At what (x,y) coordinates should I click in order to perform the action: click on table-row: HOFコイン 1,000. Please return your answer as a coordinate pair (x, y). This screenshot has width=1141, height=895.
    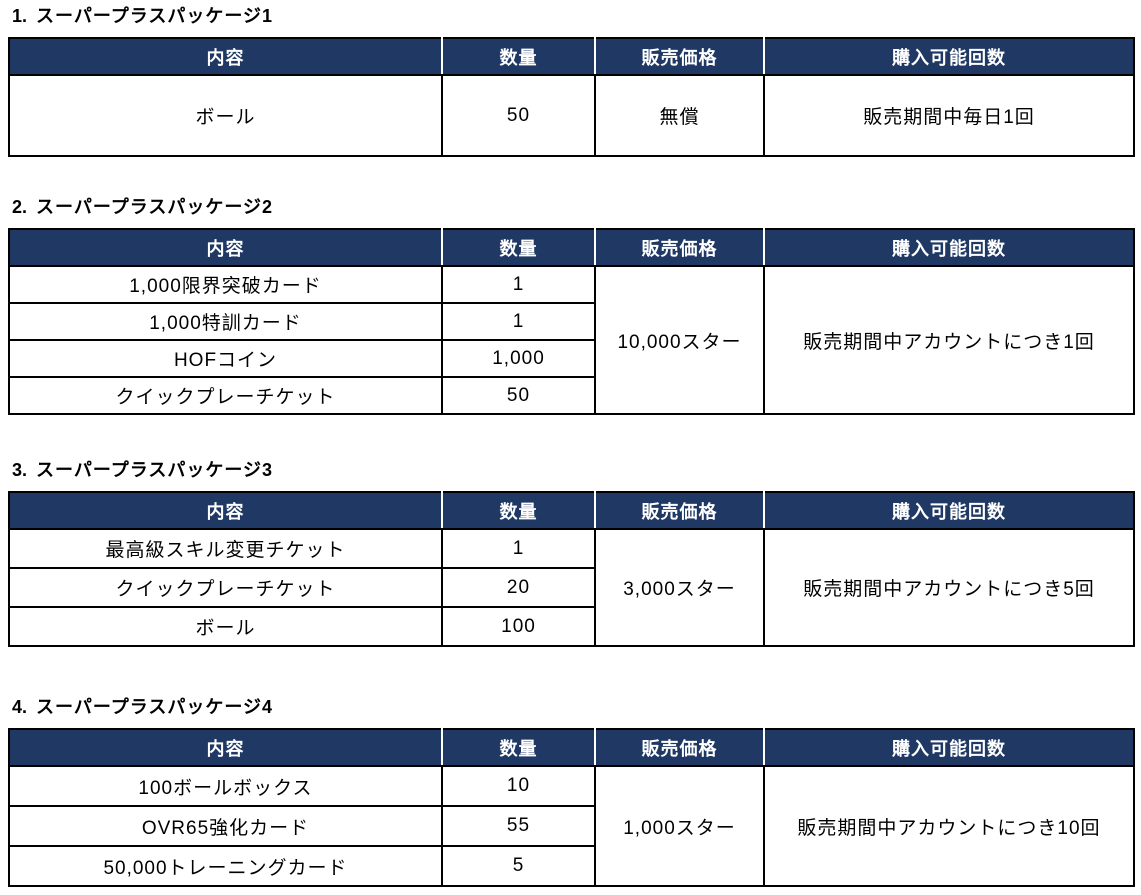
    Looking at the image, I should click on (571, 358).